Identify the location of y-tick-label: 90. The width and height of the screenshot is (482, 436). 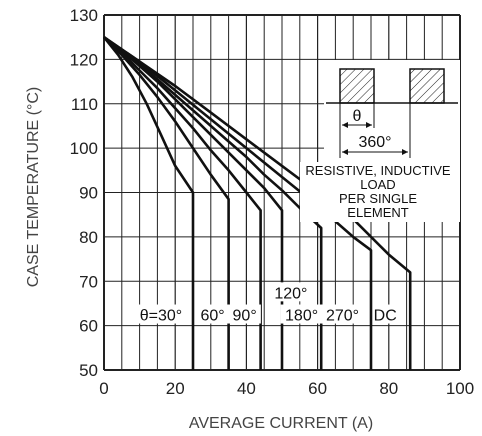
(88, 193).